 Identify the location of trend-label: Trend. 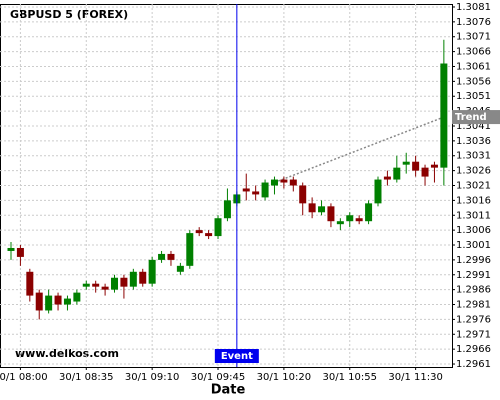
(471, 117).